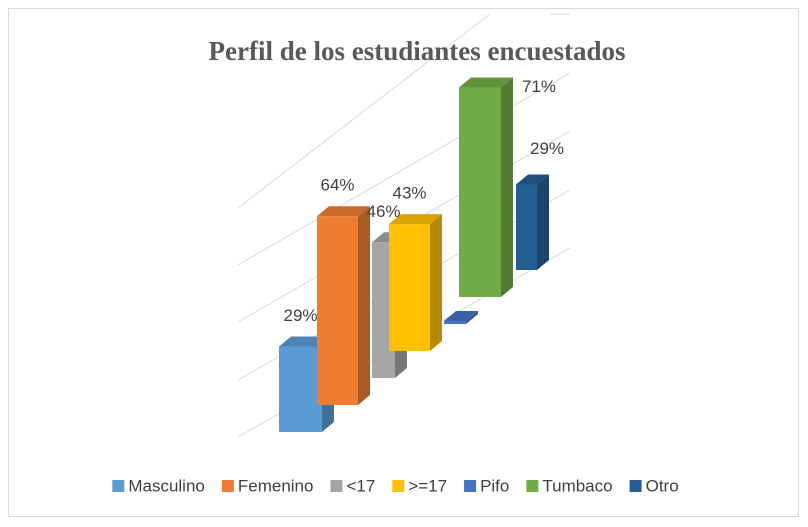 This screenshot has height=527, width=808. What do you see at coordinates (383, 211) in the screenshot?
I see `data-label: 46%` at bounding box center [383, 211].